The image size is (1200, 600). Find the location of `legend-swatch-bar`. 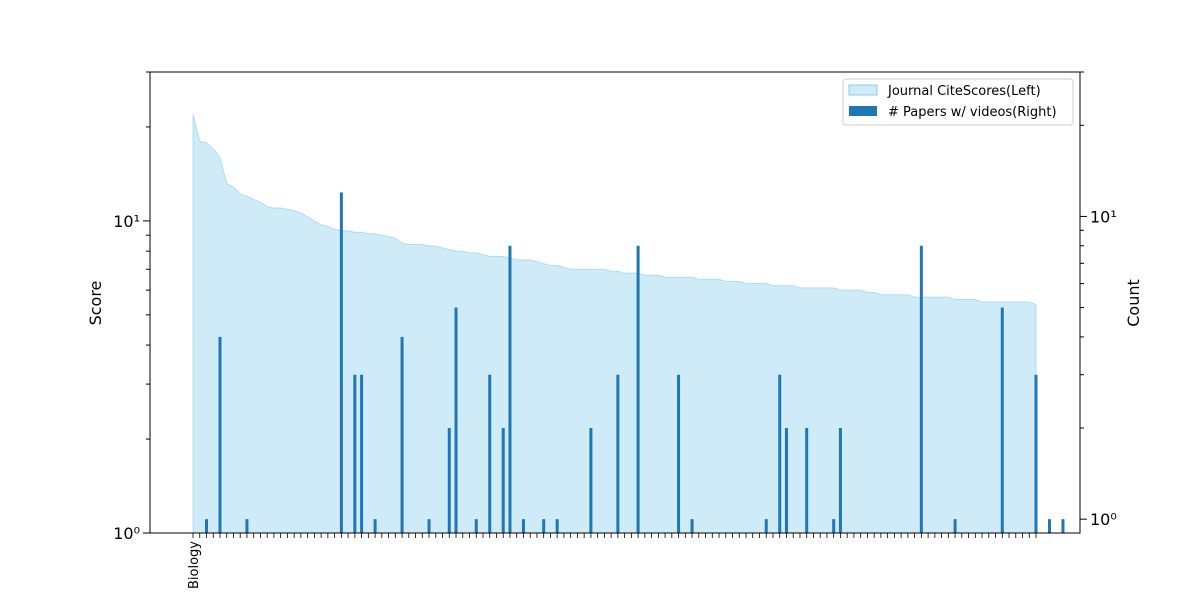

legend-swatch-bar is located at coordinates (863, 111).